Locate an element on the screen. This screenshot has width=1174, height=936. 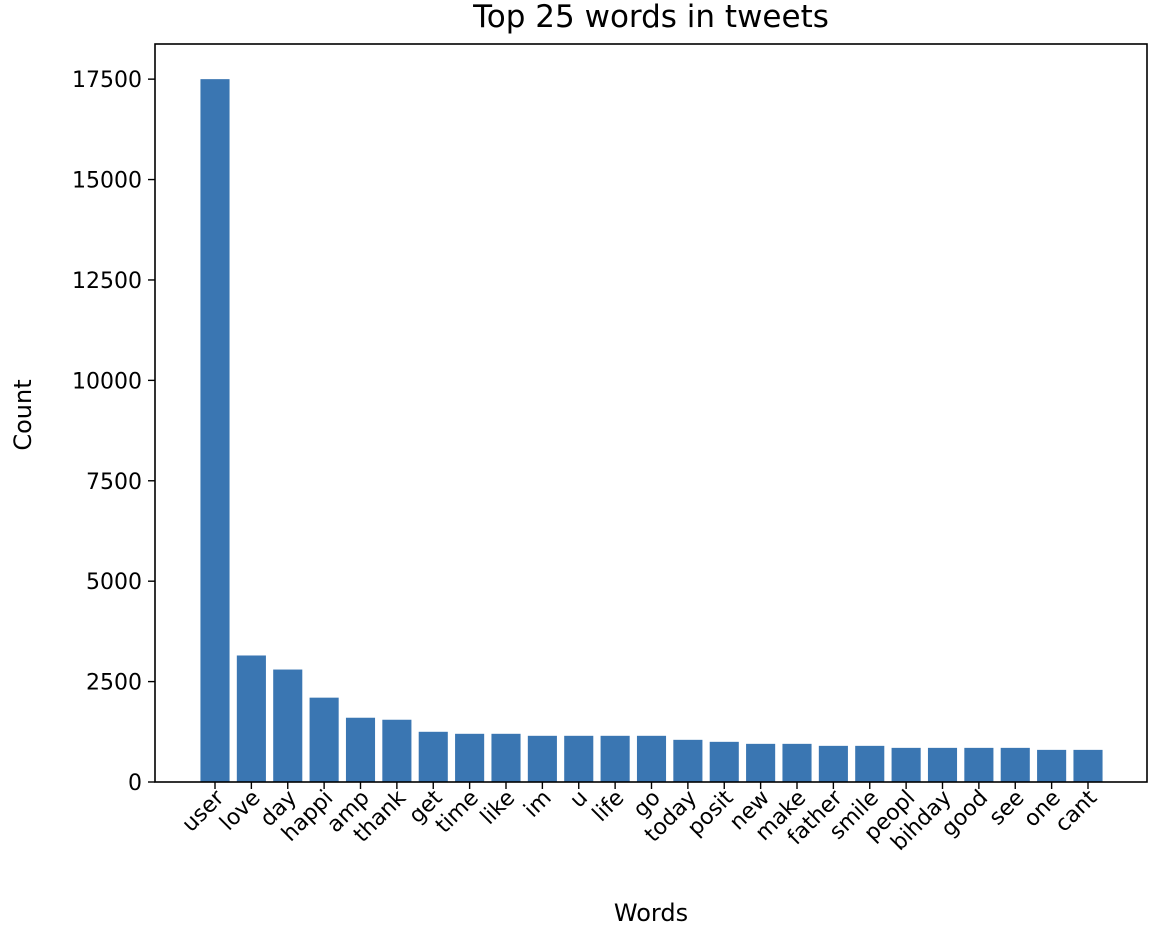
y-tick-label-7500: 7500 is located at coordinates (114, 482).